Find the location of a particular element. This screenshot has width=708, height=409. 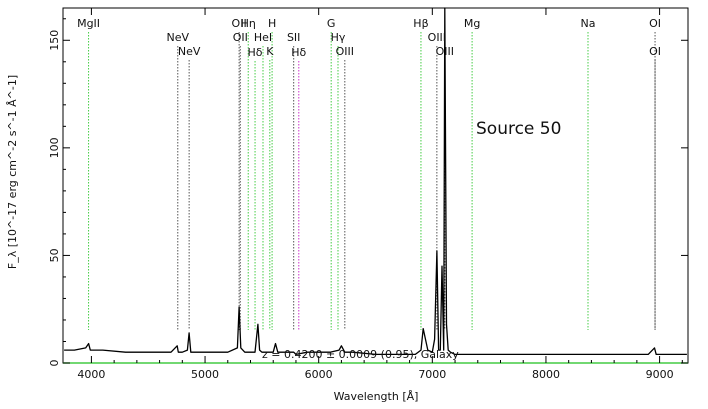

line-id-label: Mg is located at coordinates (472, 23).